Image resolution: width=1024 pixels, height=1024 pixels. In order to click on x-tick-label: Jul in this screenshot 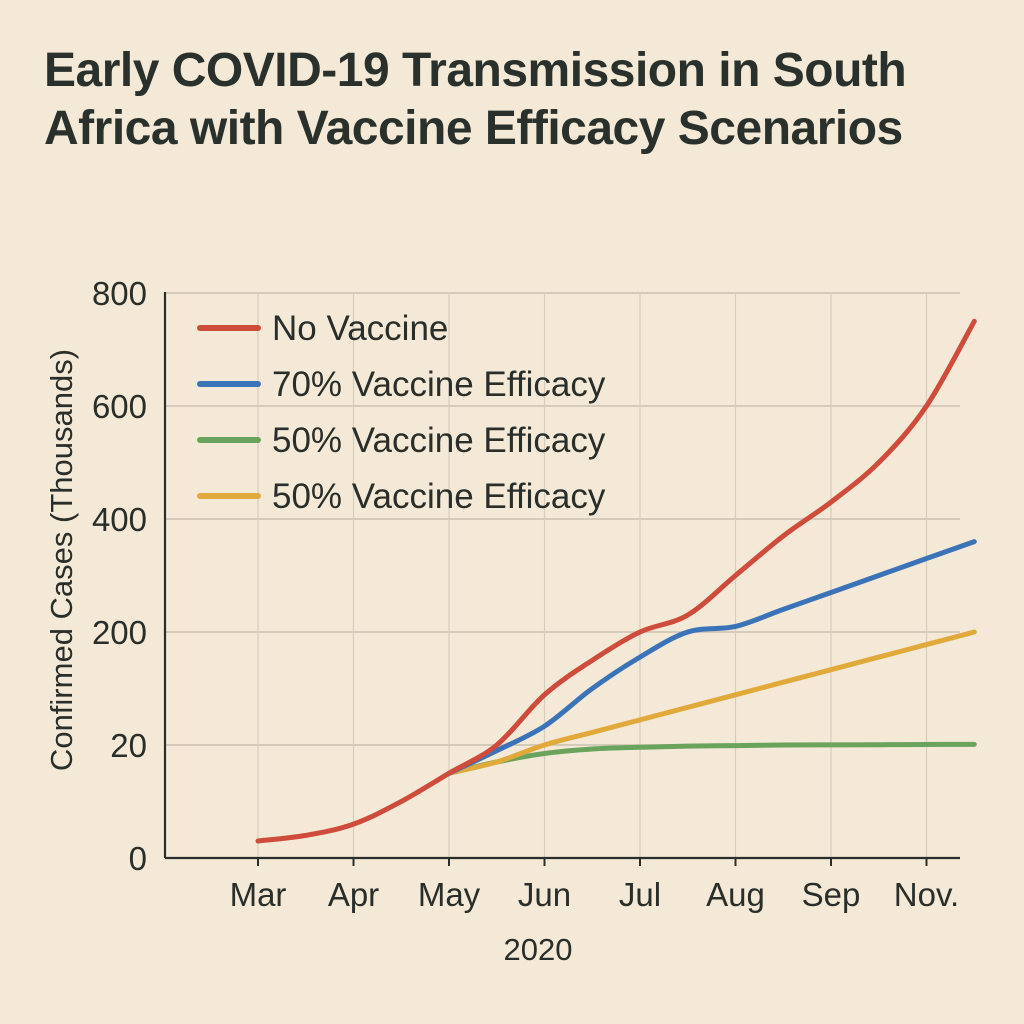, I will do `click(640, 894)`.